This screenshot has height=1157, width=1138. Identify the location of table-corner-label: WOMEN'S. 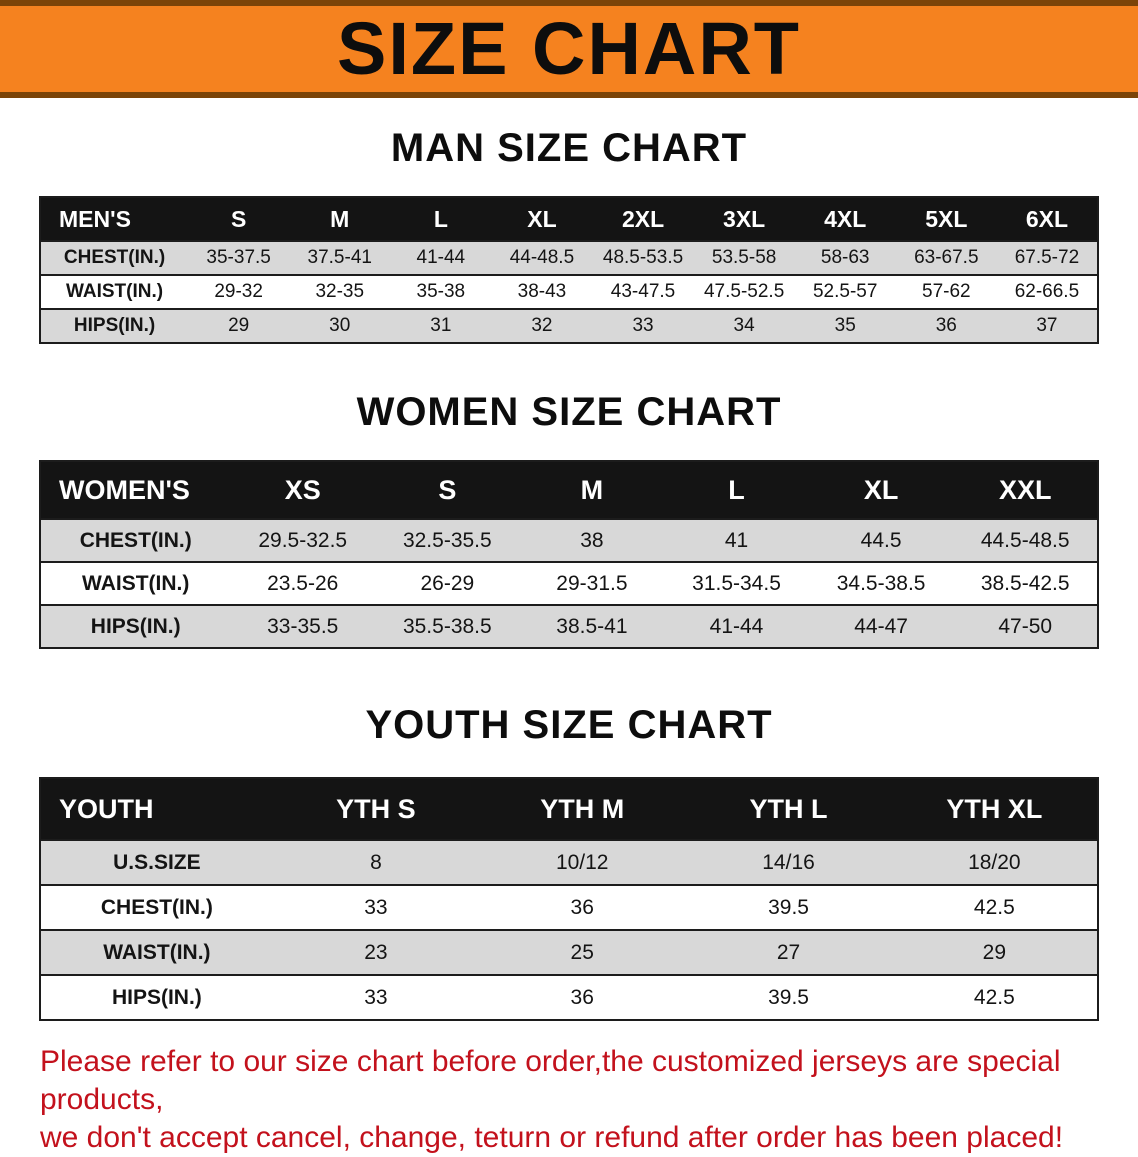
(135, 490).